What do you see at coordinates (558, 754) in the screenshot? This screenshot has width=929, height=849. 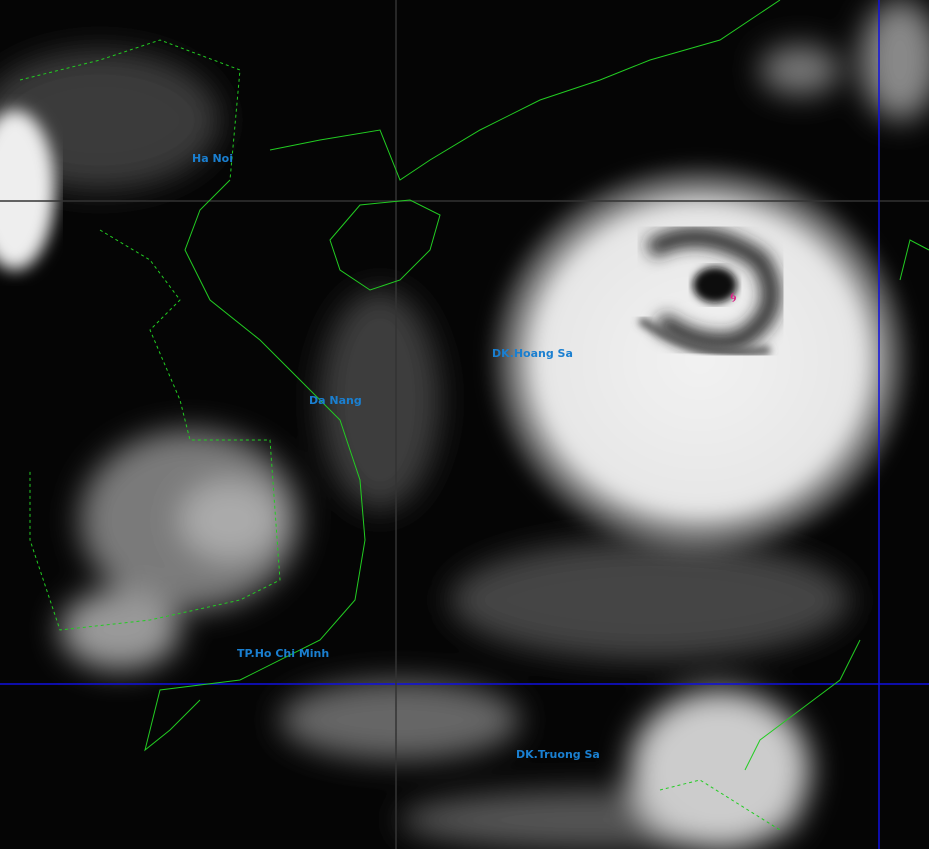 I see `label-truong-sa: DK.Truong Sa` at bounding box center [558, 754].